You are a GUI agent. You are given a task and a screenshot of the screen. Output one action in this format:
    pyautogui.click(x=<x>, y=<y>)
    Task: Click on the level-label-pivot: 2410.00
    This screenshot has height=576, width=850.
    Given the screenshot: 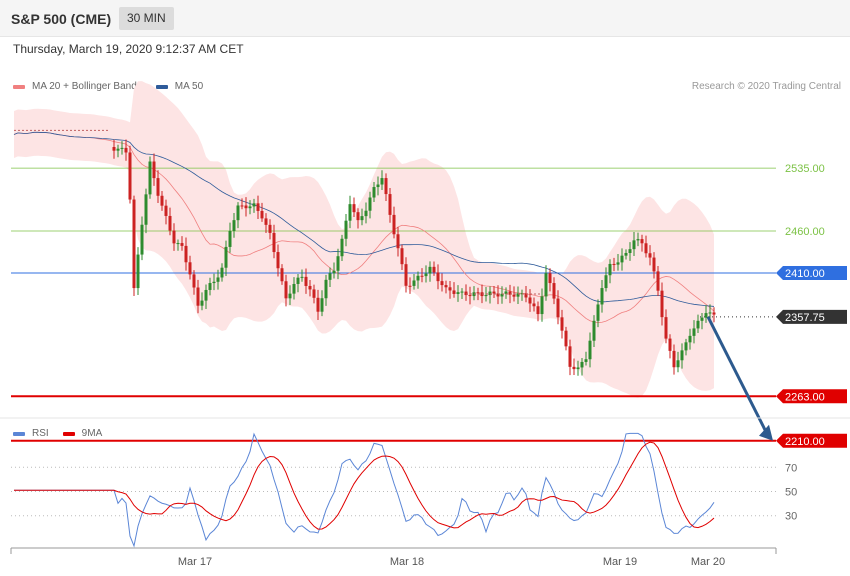 What is the action you would take?
    pyautogui.click(x=811, y=272)
    